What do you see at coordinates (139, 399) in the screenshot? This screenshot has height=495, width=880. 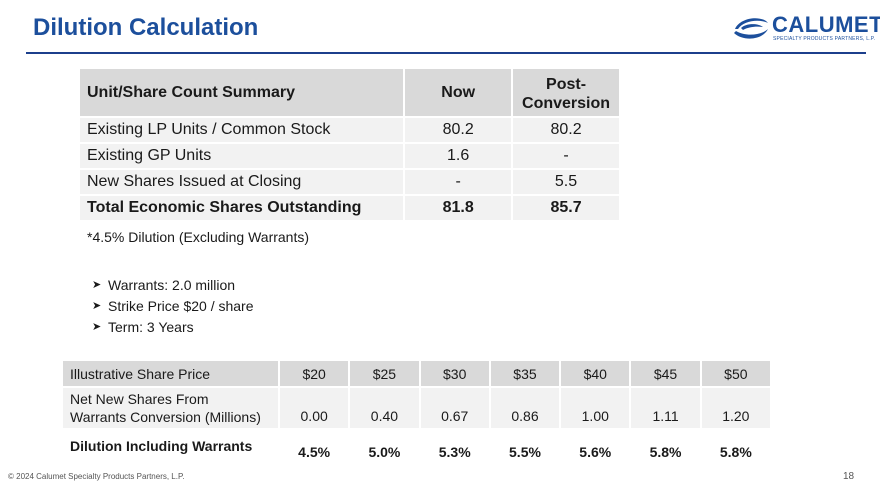 I see `net-label-line1: Net New Shares From` at bounding box center [139, 399].